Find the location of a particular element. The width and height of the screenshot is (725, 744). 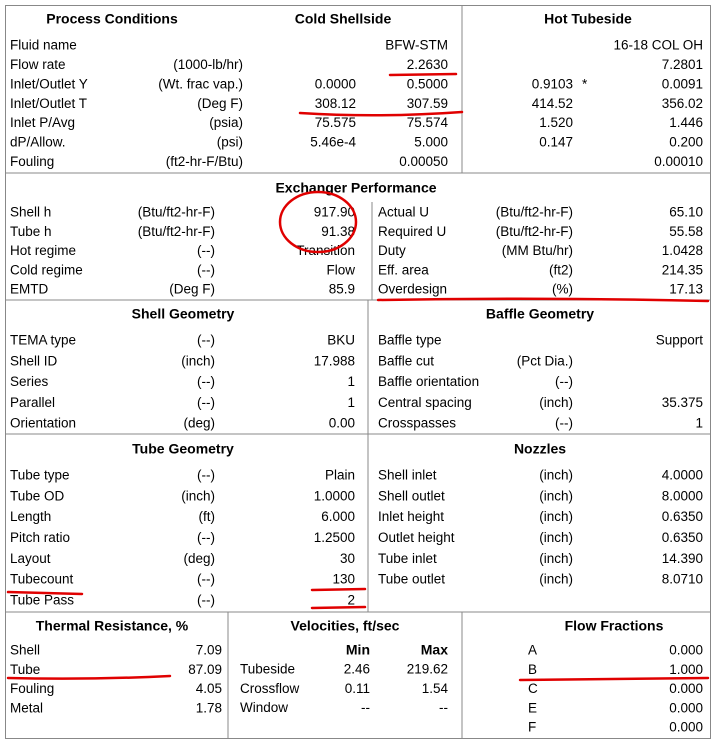

value: 917.90 is located at coordinates (334, 212).